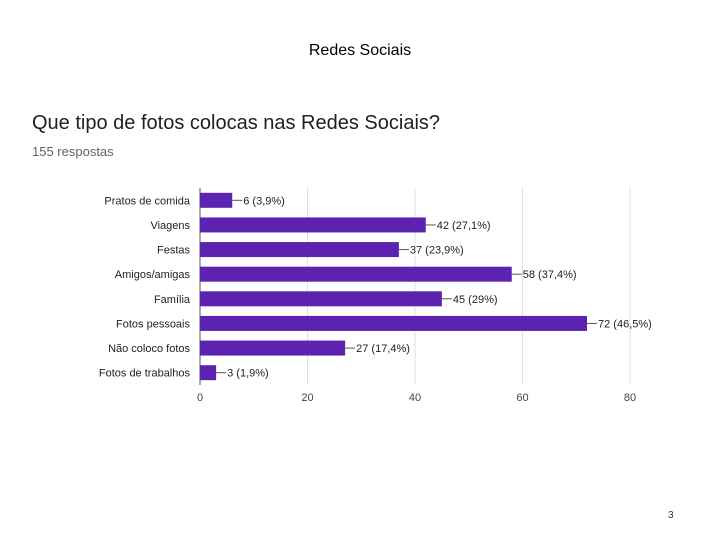  Describe the element at coordinates (145, 374) in the screenshot. I see `category-label-7: Fotos de trabalhos` at that location.